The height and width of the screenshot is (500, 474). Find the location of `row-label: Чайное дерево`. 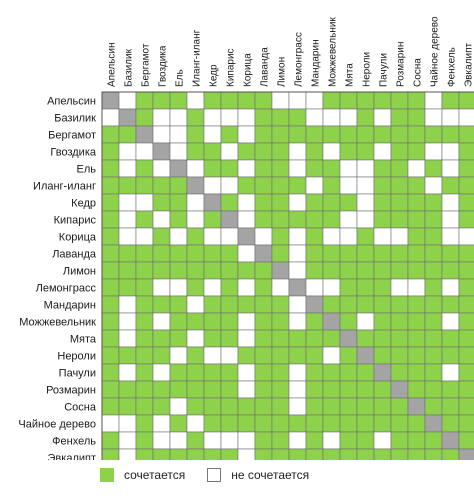

row-label: Чайное дерево is located at coordinates (57, 425).